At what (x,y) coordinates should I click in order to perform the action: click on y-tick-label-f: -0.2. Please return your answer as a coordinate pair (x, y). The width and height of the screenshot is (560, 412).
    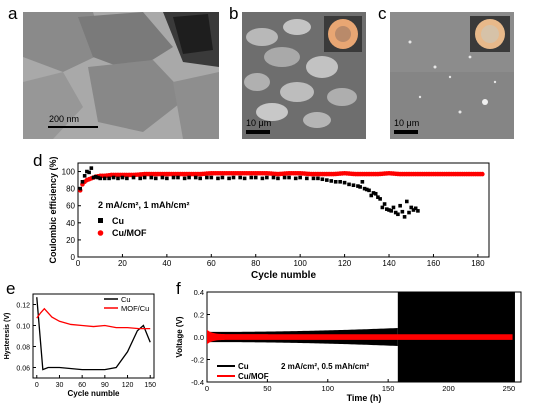
    Looking at the image, I should click on (197, 360).